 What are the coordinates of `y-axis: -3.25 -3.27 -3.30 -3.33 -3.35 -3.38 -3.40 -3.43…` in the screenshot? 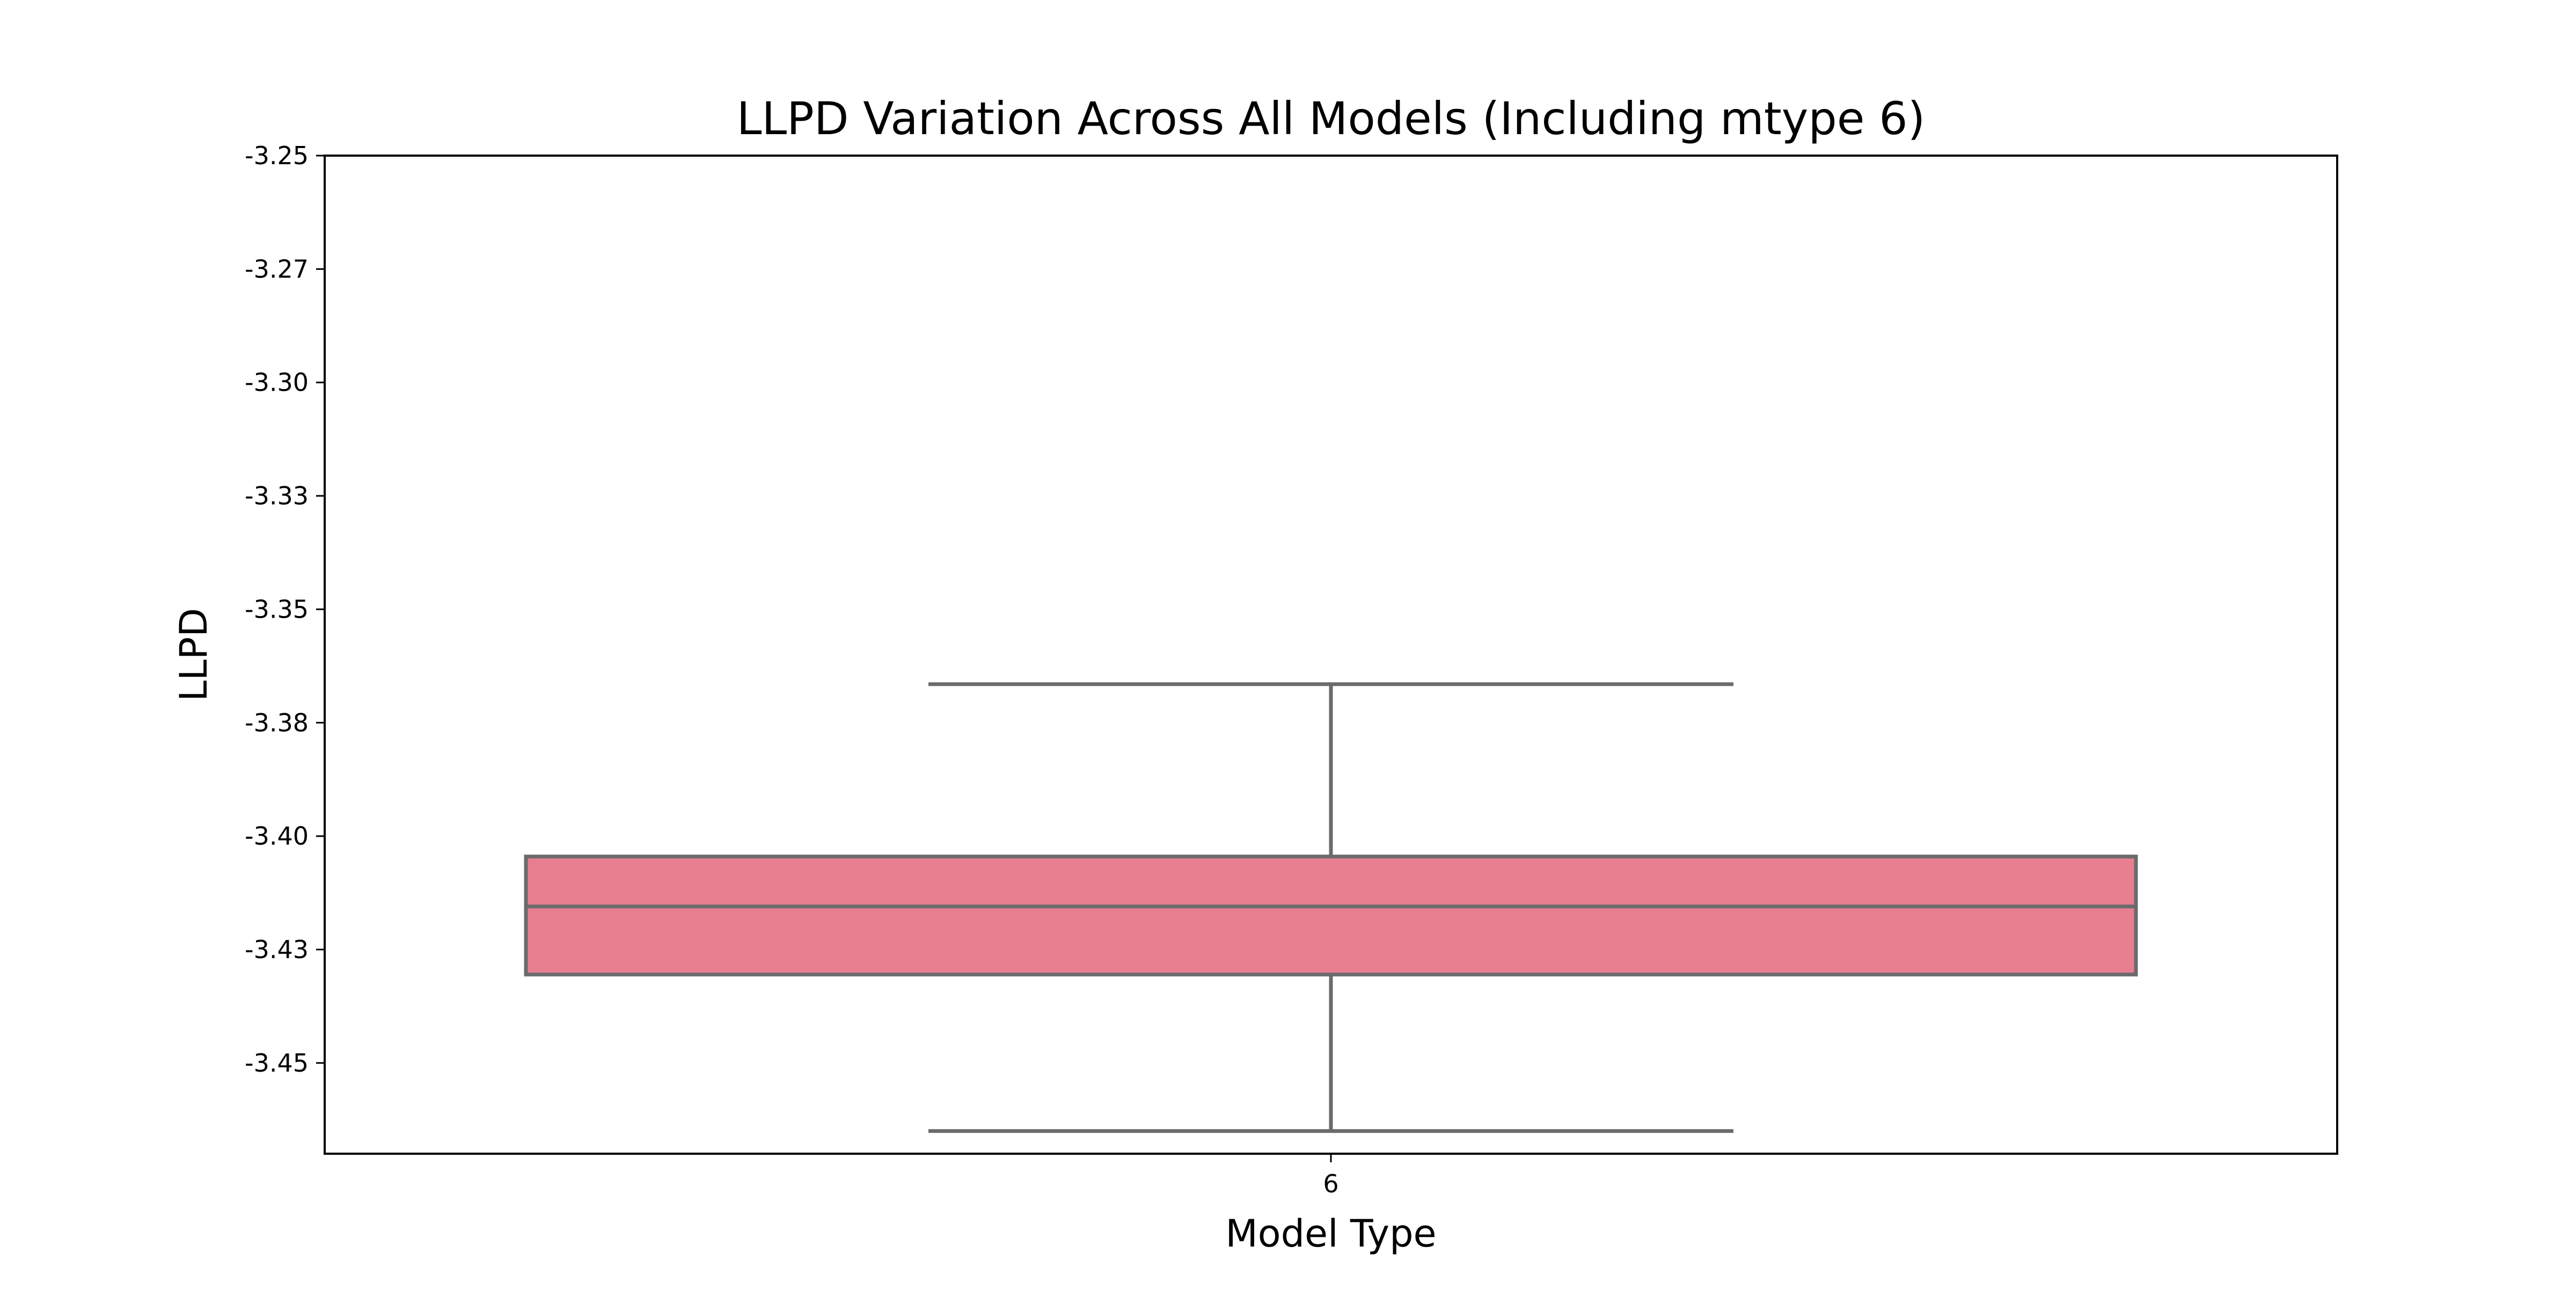 It's located at (285, 609).